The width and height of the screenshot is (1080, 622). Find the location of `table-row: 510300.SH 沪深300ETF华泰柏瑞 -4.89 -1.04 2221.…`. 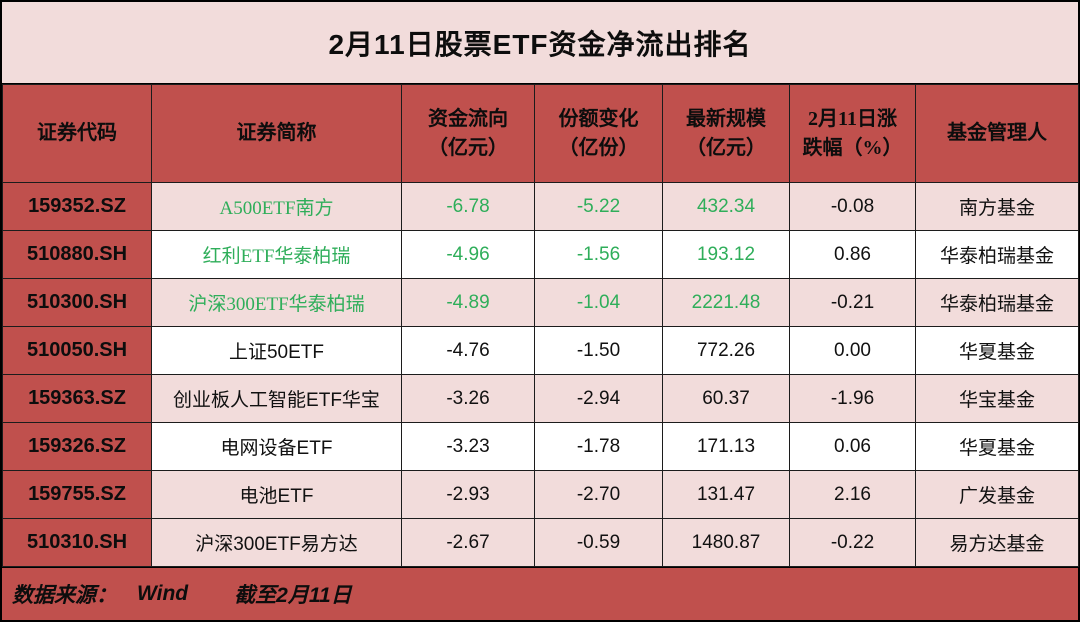

table-row: 510300.SH 沪深300ETF华泰柏瑞 -4.89 -1.04 2221.… is located at coordinates (540, 302).